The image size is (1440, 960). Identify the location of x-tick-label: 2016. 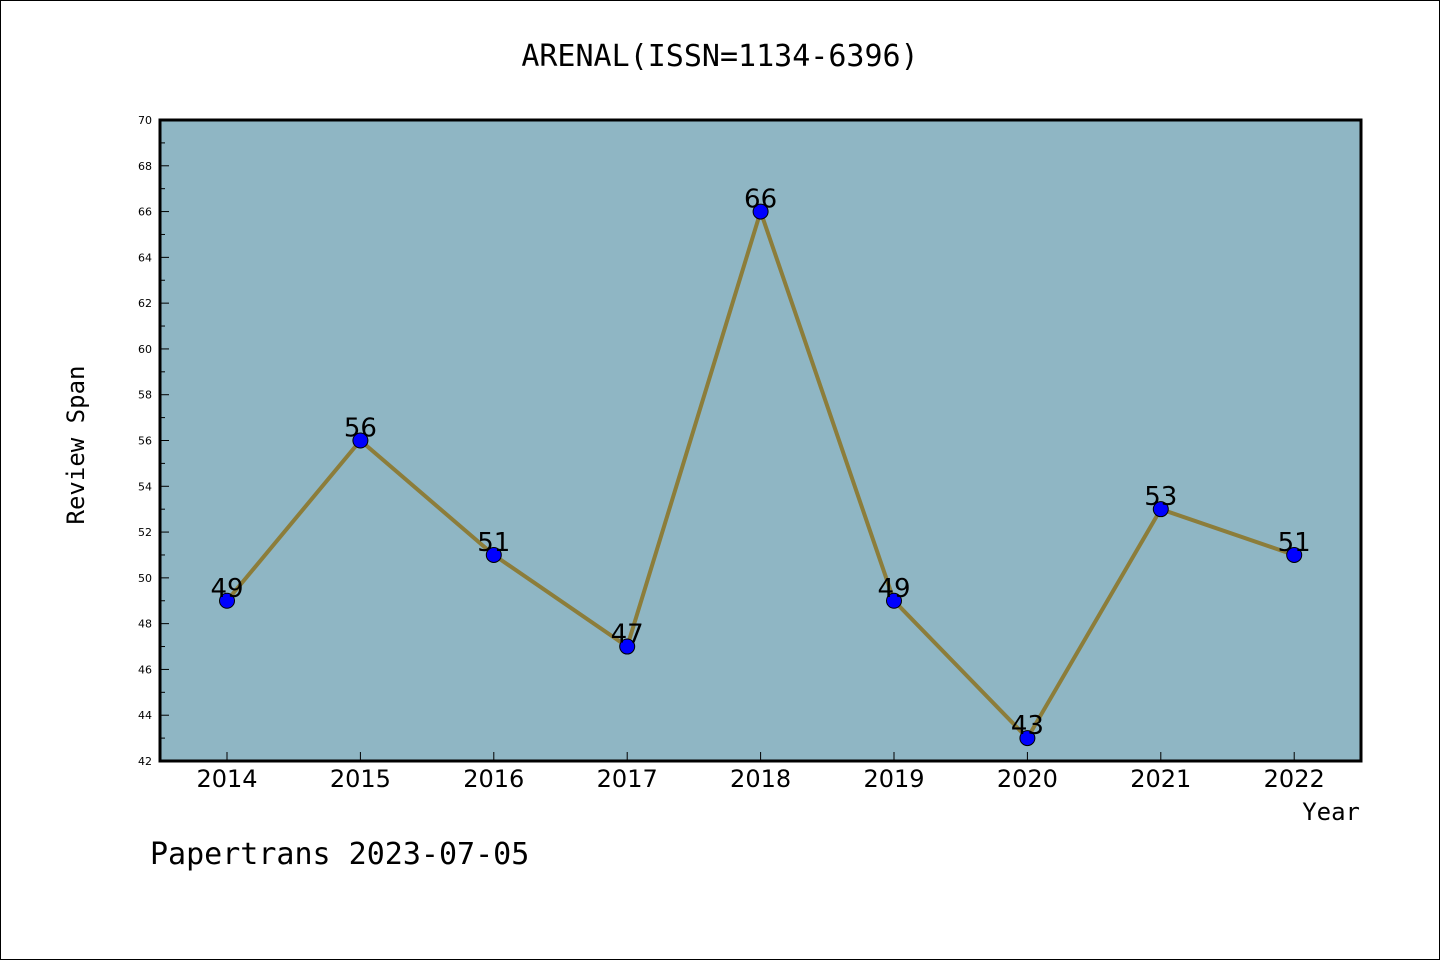
(493, 779).